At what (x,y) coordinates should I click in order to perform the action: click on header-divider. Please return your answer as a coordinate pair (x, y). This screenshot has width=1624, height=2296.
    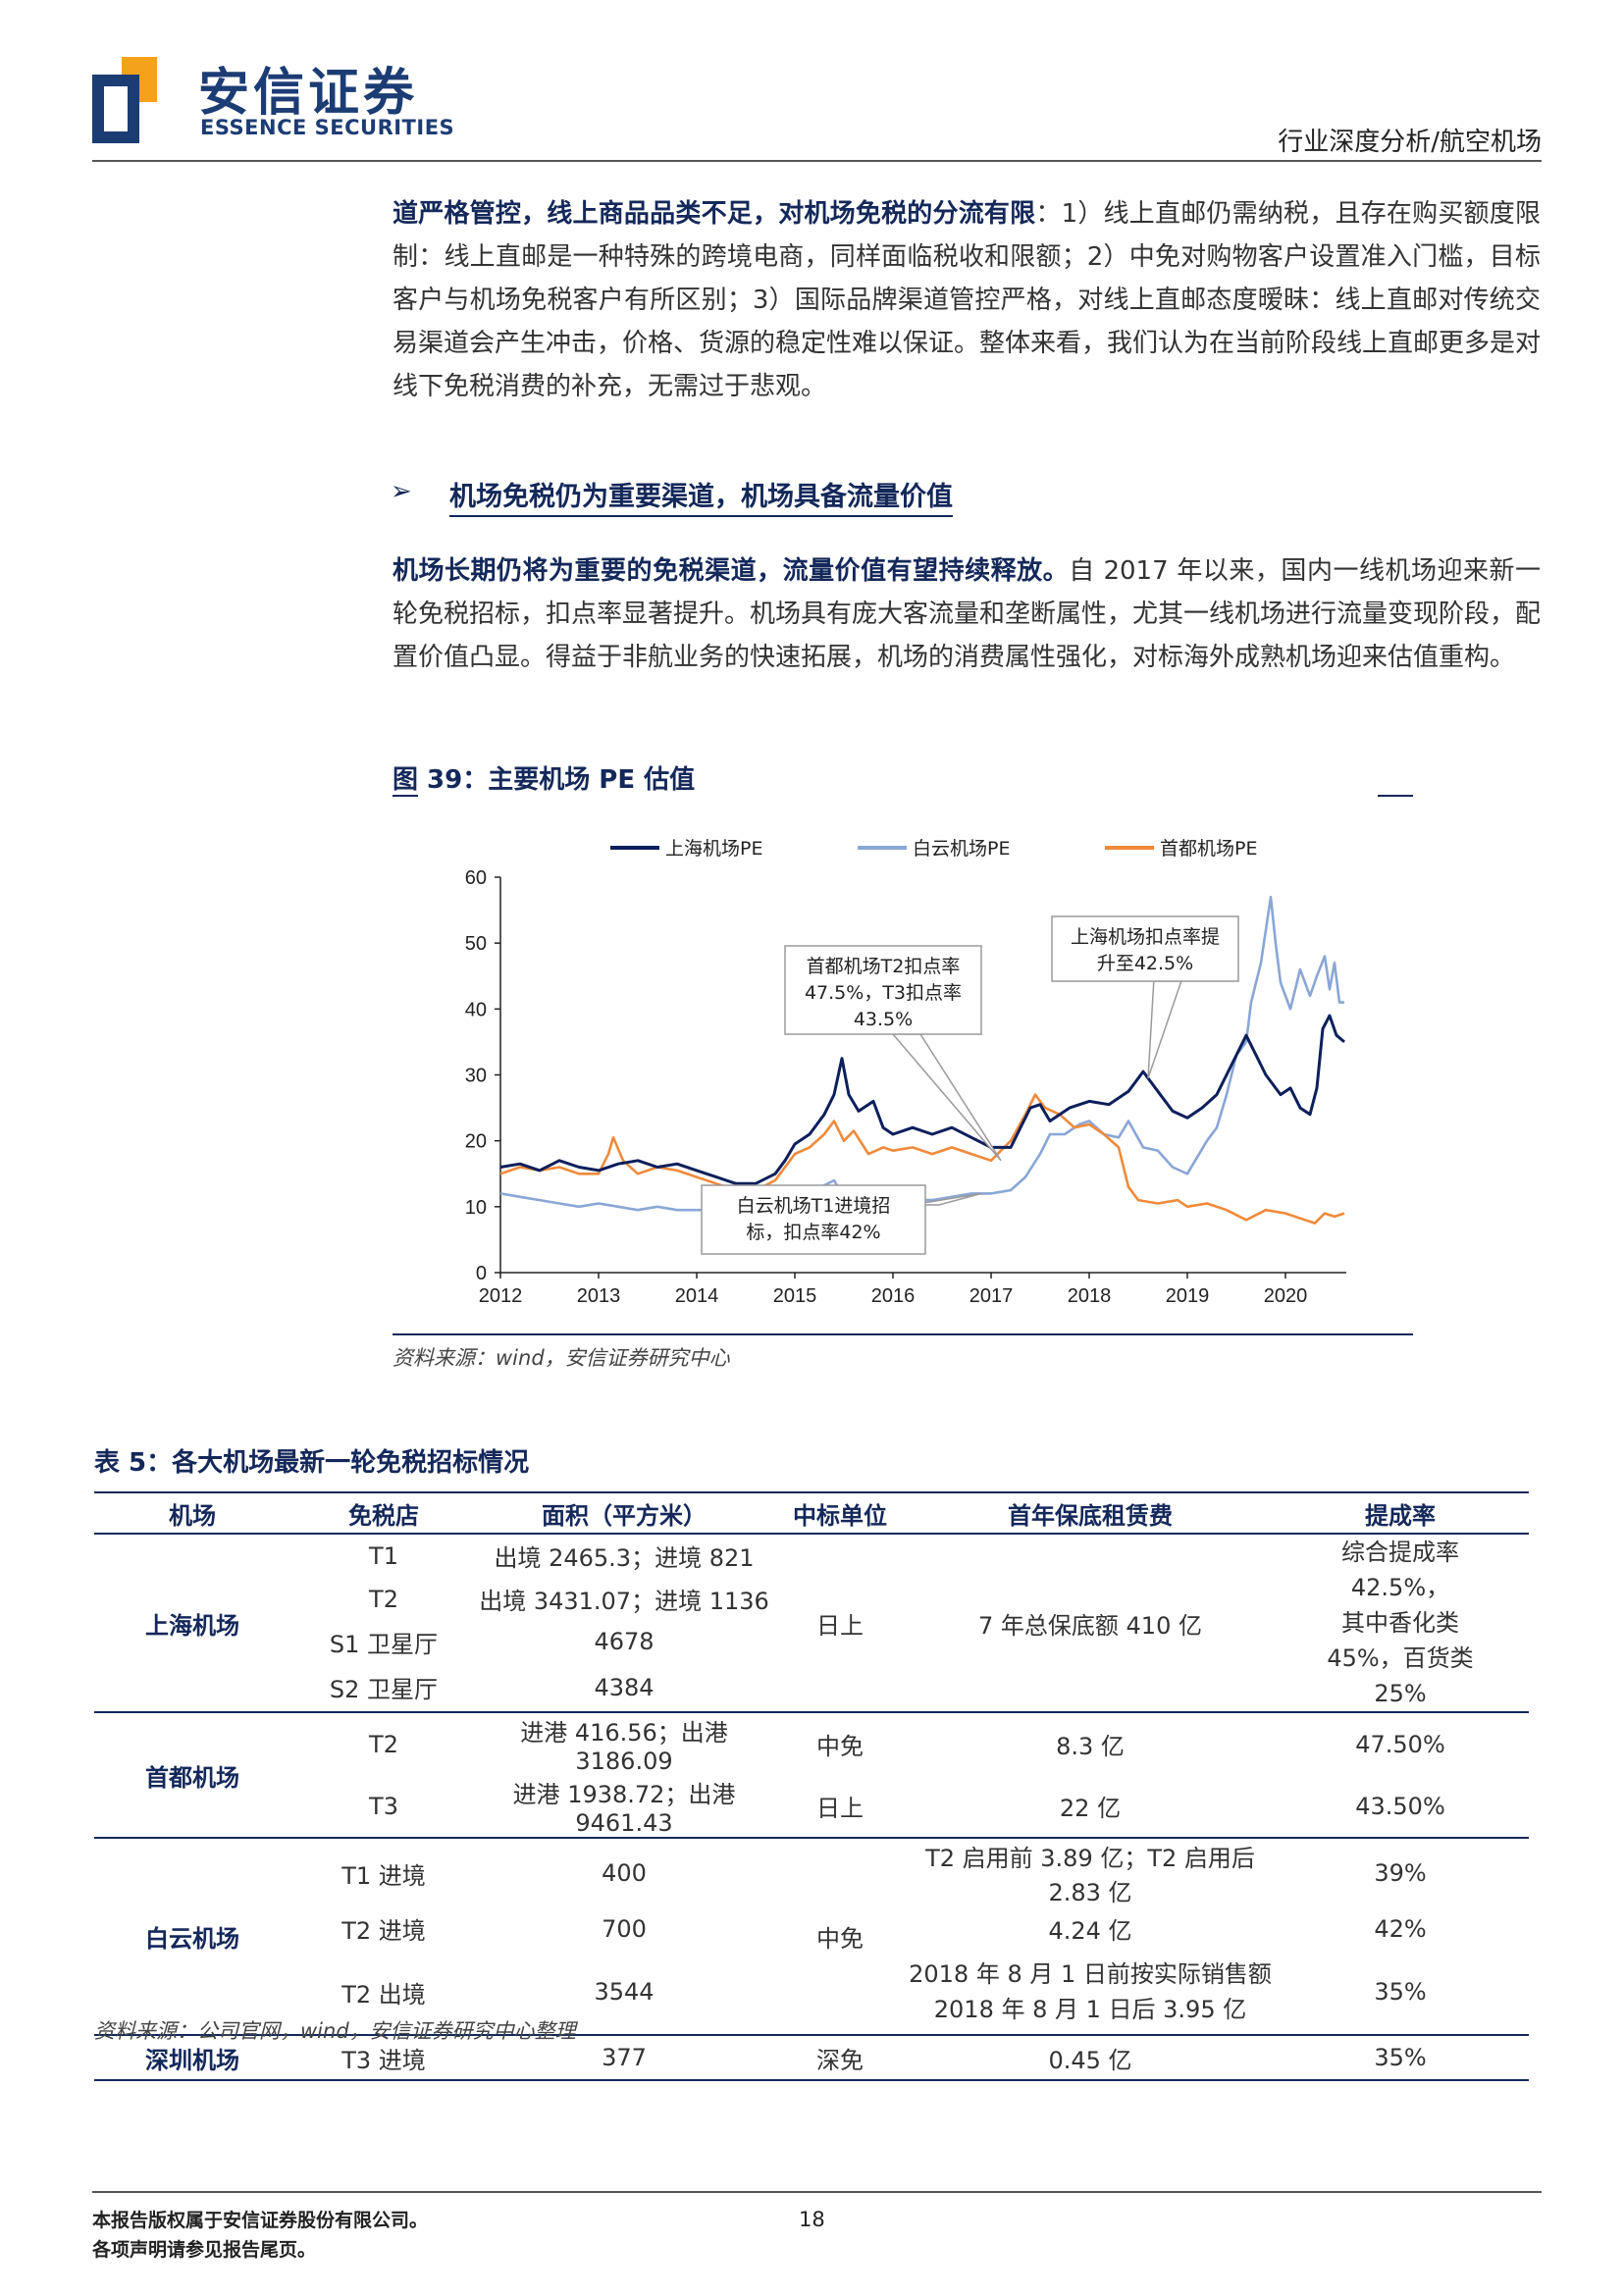
    Looking at the image, I should click on (817, 161).